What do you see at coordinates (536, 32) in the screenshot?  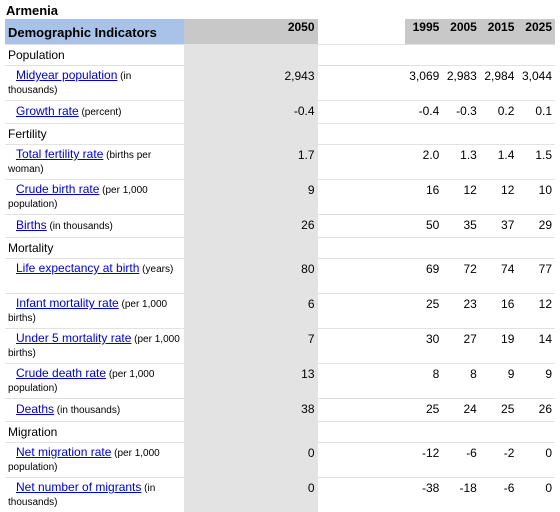 I see `year-2025-header: 2025` at bounding box center [536, 32].